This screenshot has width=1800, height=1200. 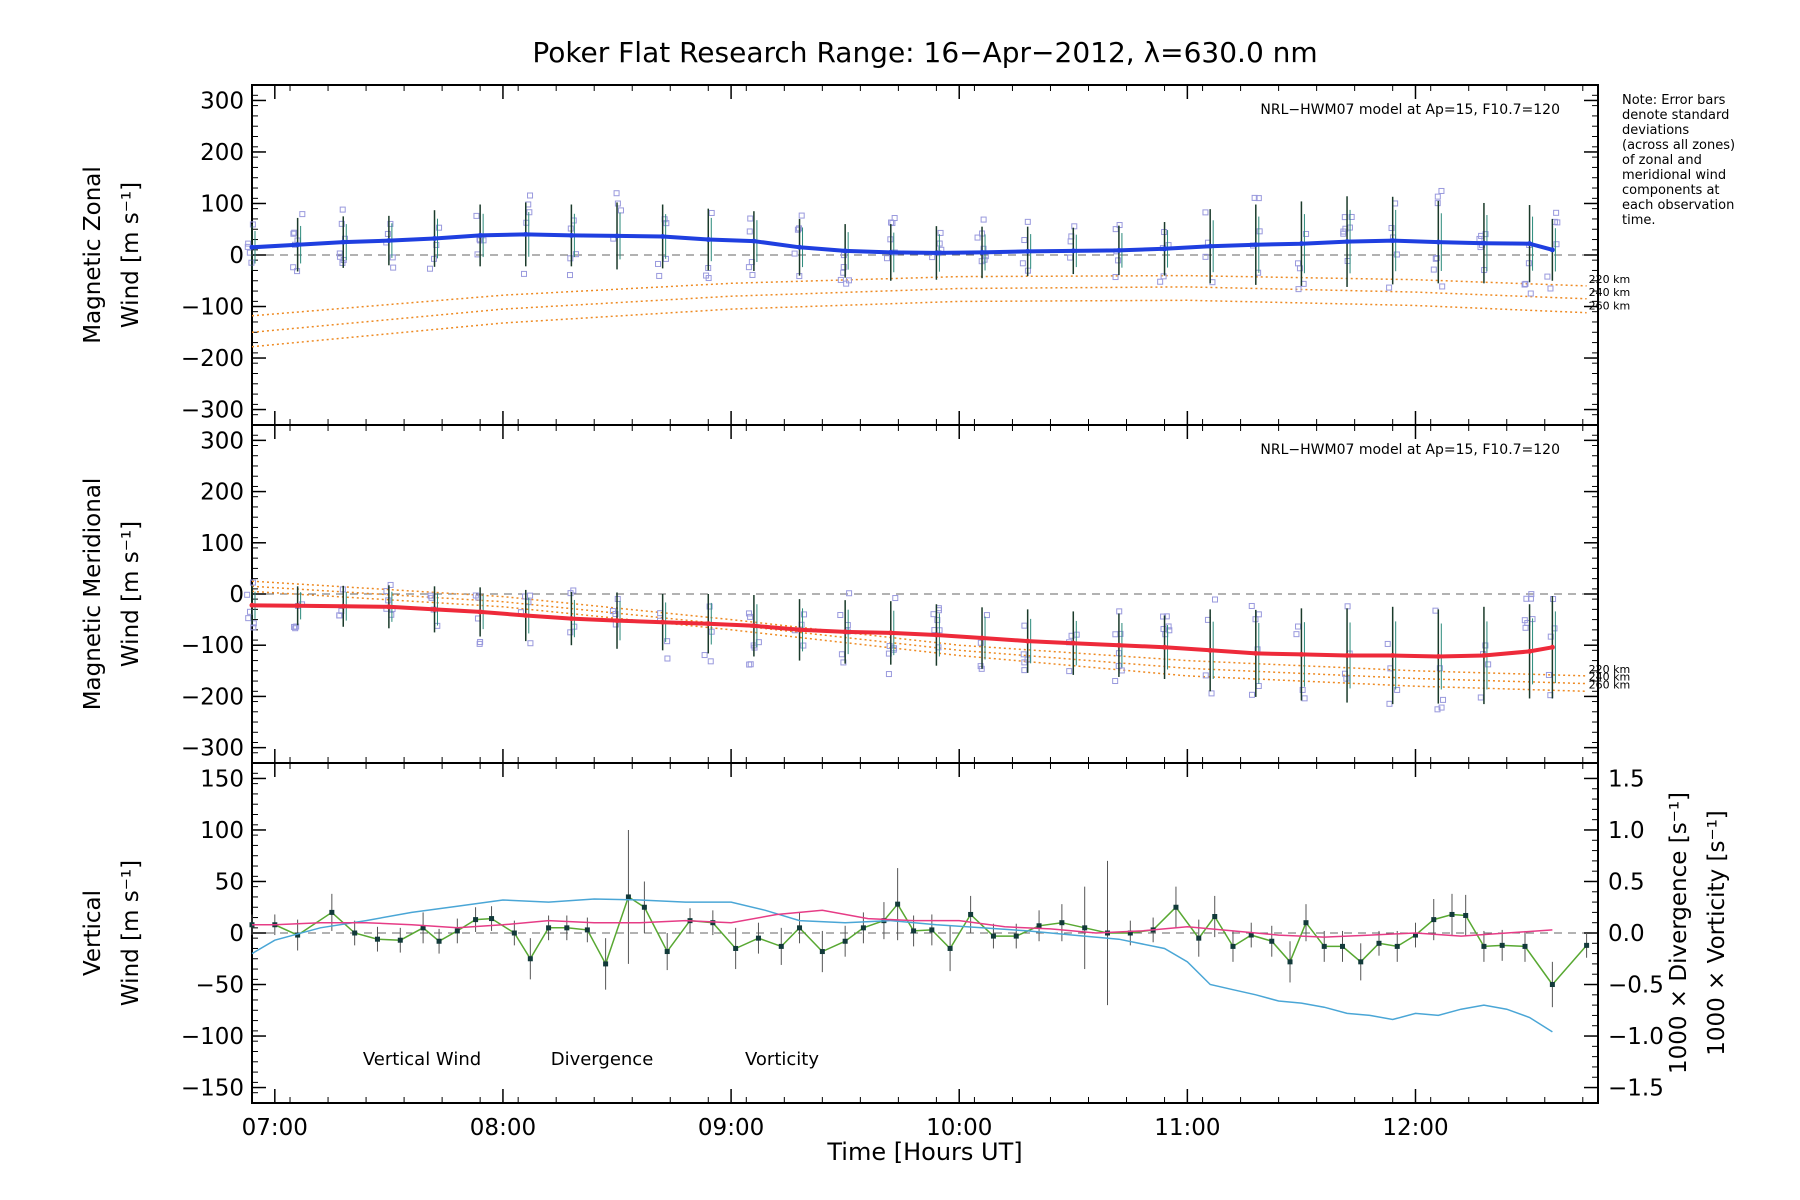 I want to click on model-curve-label: 240 km, so click(x=1610, y=292).